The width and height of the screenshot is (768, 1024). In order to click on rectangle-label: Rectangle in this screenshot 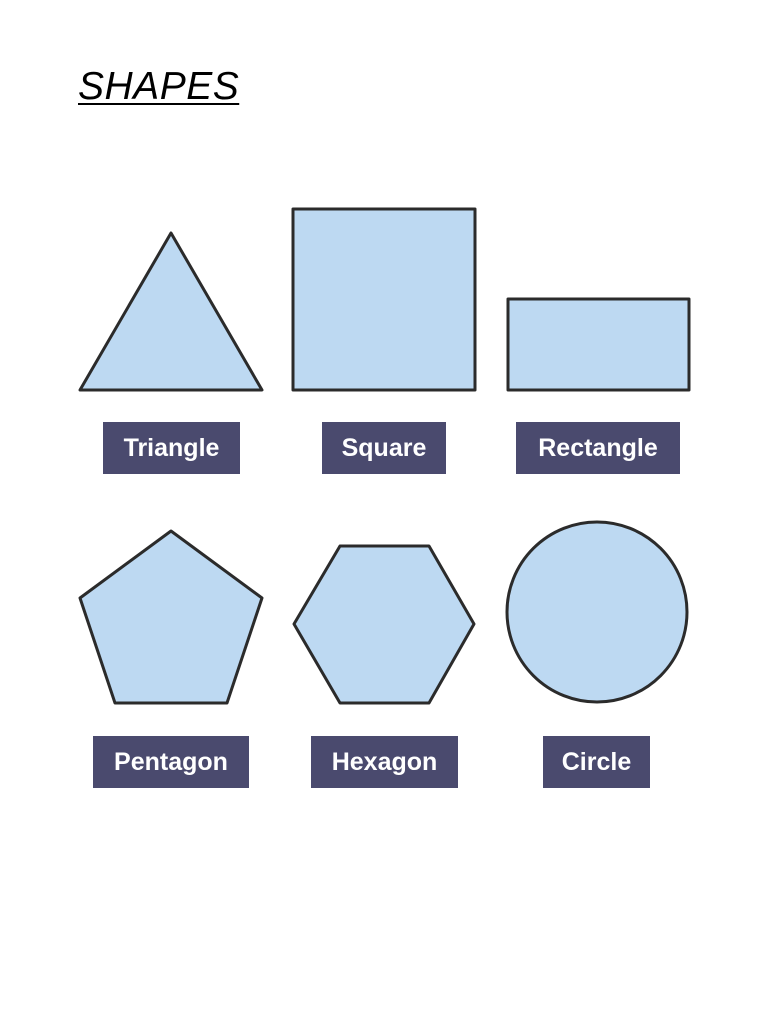, I will do `click(598, 448)`.